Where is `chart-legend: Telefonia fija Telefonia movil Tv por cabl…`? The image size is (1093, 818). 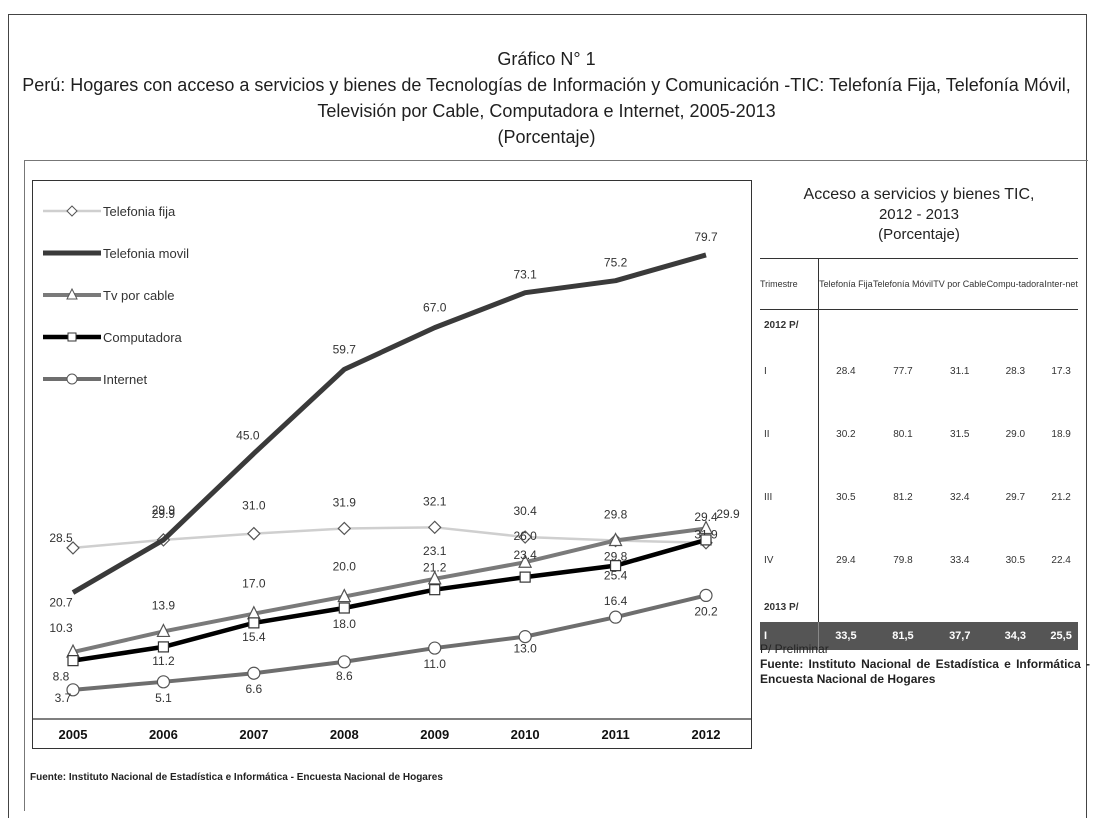
chart-legend: Telefonia fija Telefonia movil Tv por cabl… is located at coordinates (116, 295).